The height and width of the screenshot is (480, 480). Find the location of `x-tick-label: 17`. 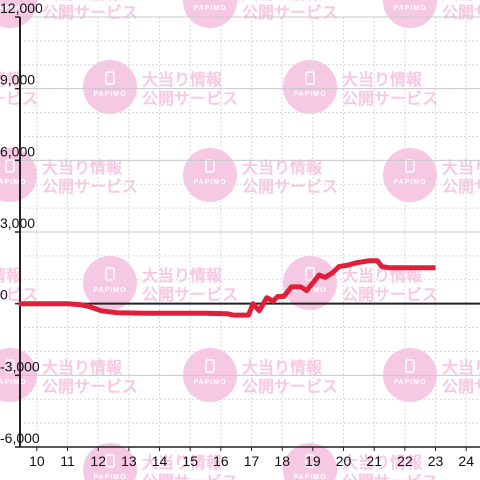

x-tick-label: 17 is located at coordinates (252, 461).